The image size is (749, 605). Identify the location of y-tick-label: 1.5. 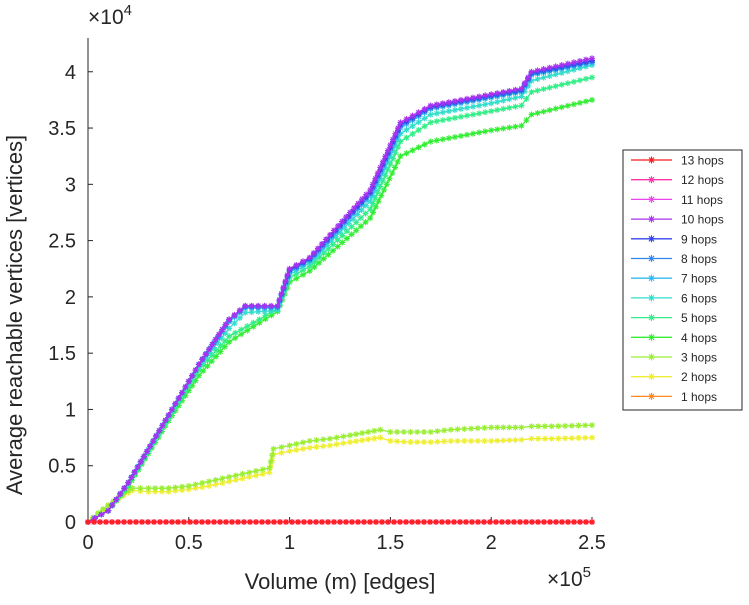
(62, 354).